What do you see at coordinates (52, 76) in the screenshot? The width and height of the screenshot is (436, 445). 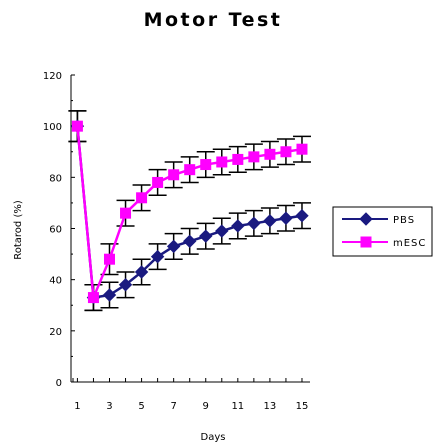 I see `y-tick-label: 120` at bounding box center [52, 76].